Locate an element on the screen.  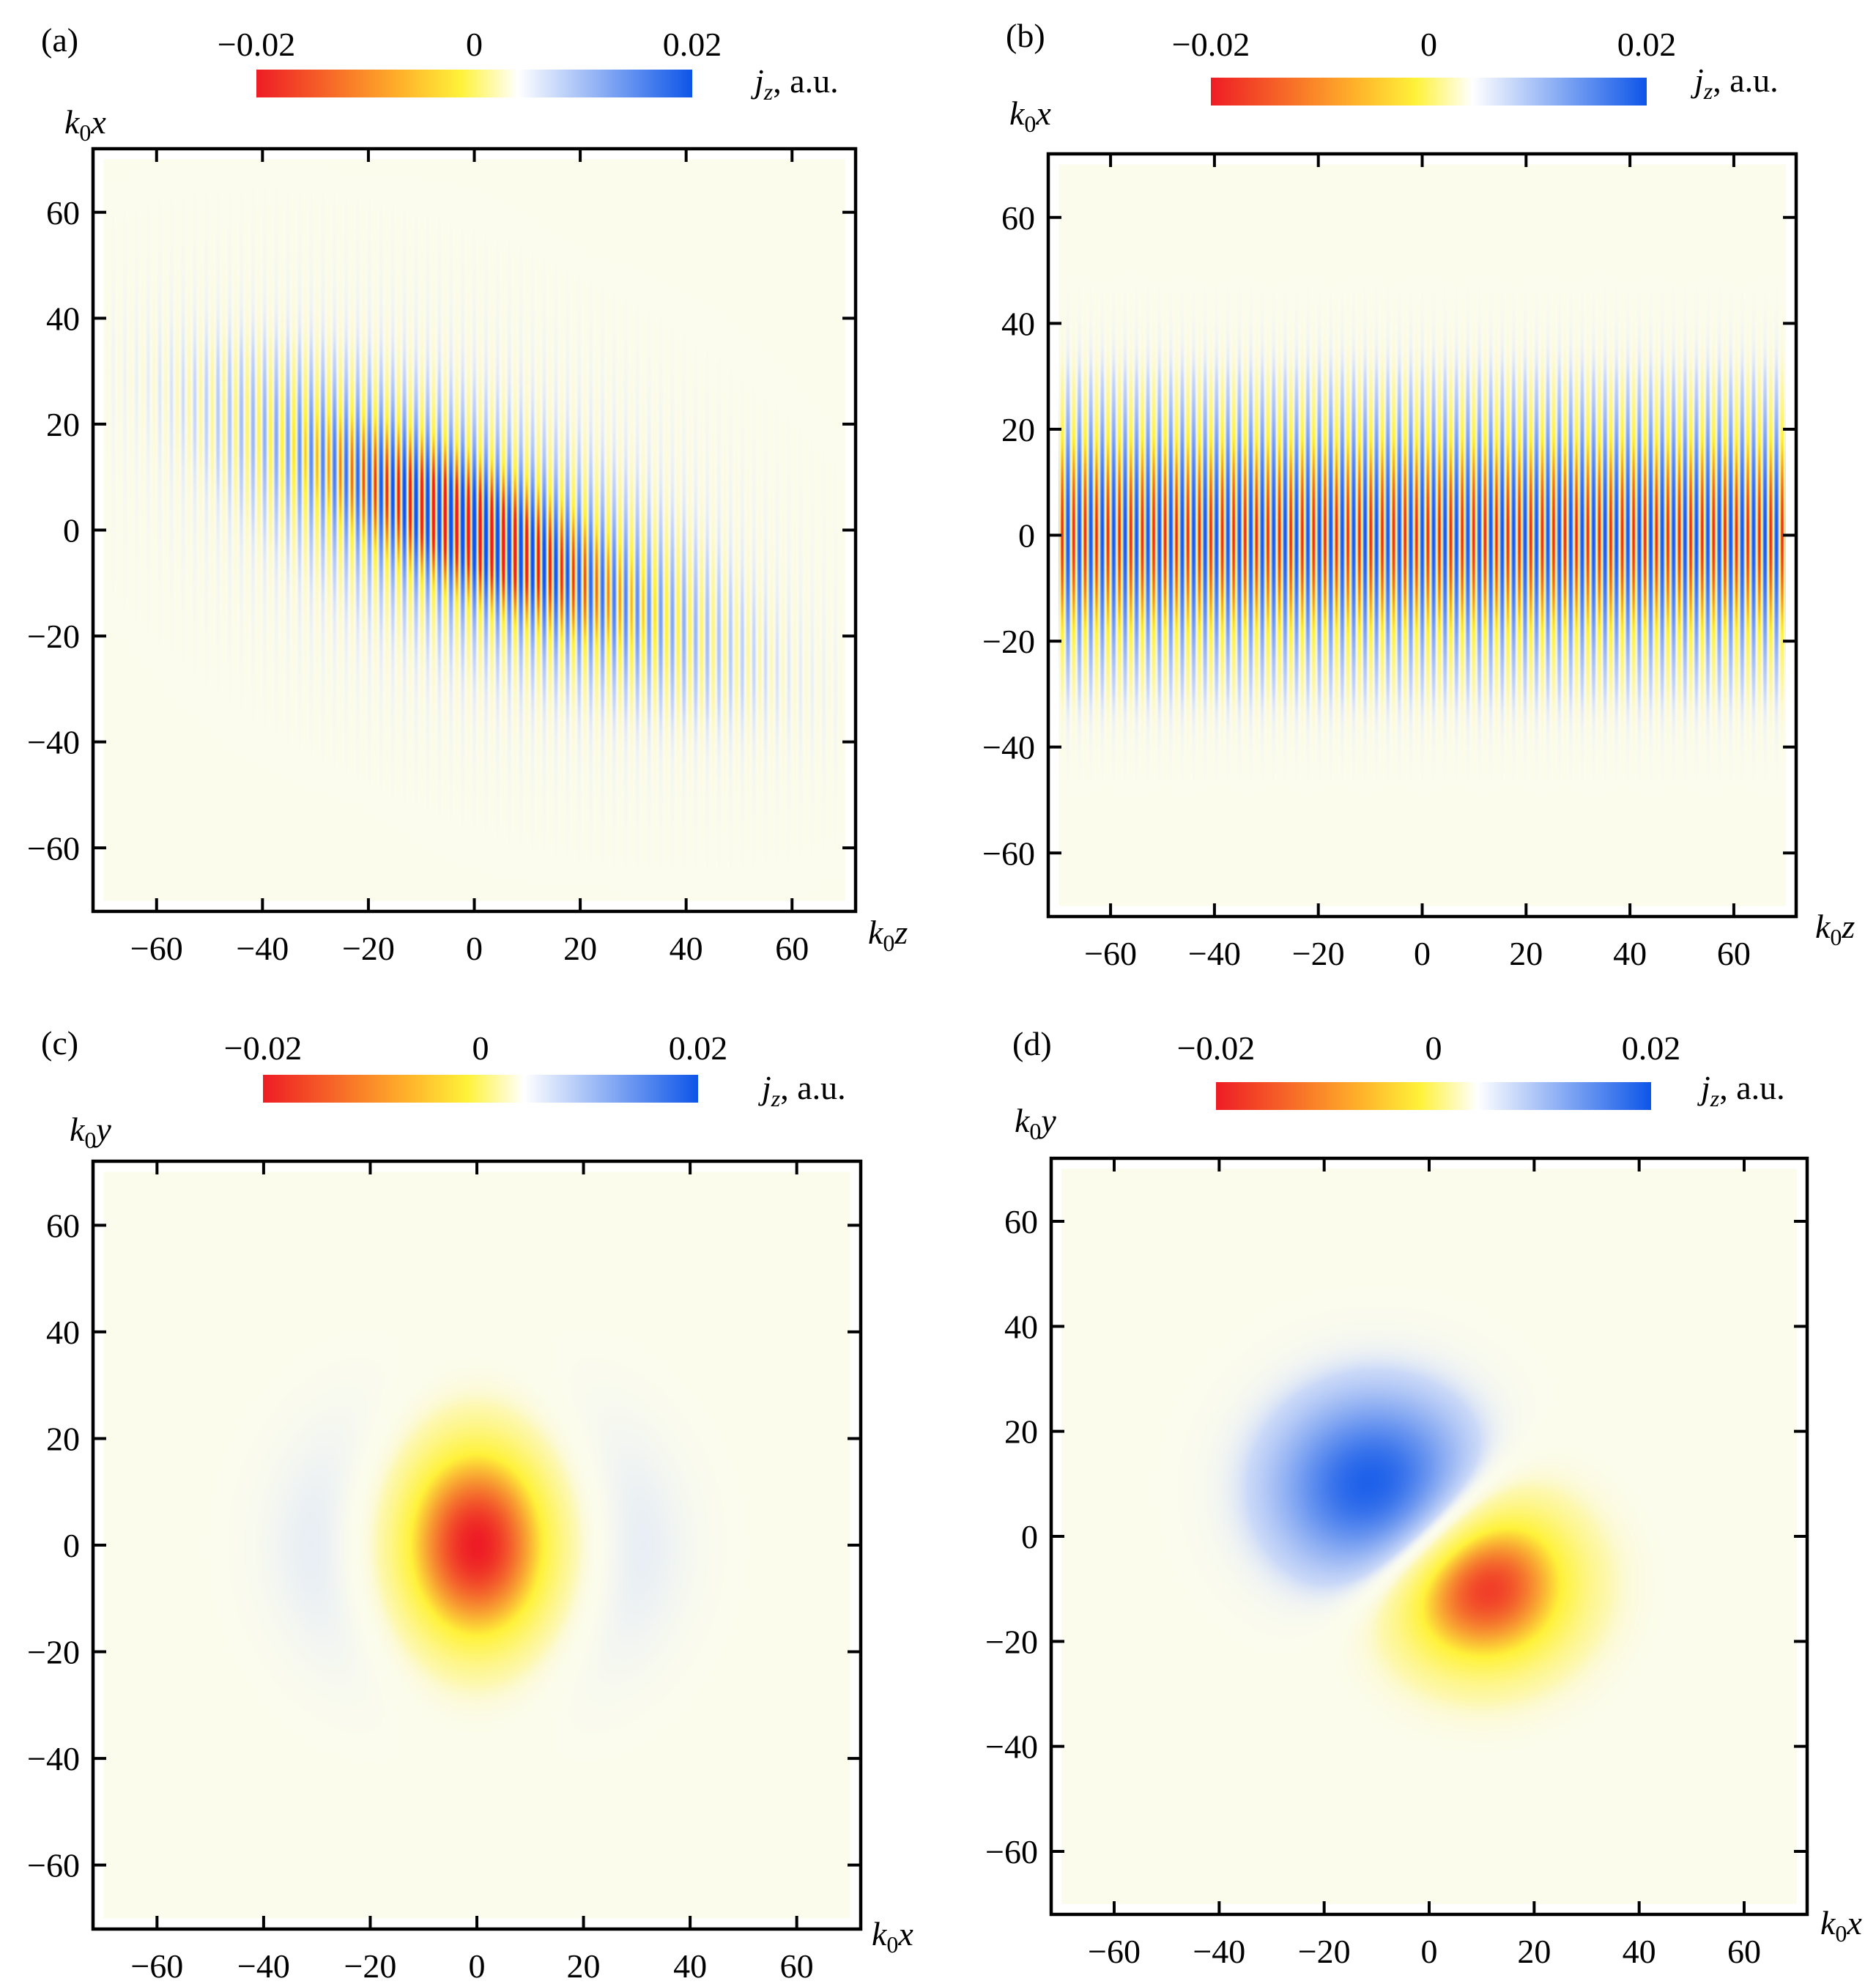
panel-label: (c) is located at coordinates (59, 1043).